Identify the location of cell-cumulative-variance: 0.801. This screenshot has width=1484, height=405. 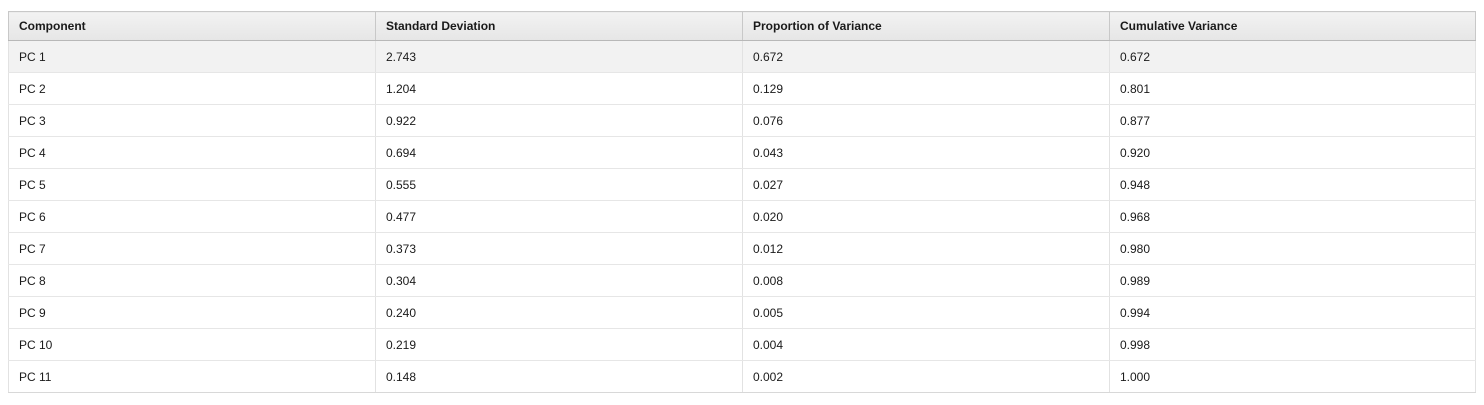
(1292, 88).